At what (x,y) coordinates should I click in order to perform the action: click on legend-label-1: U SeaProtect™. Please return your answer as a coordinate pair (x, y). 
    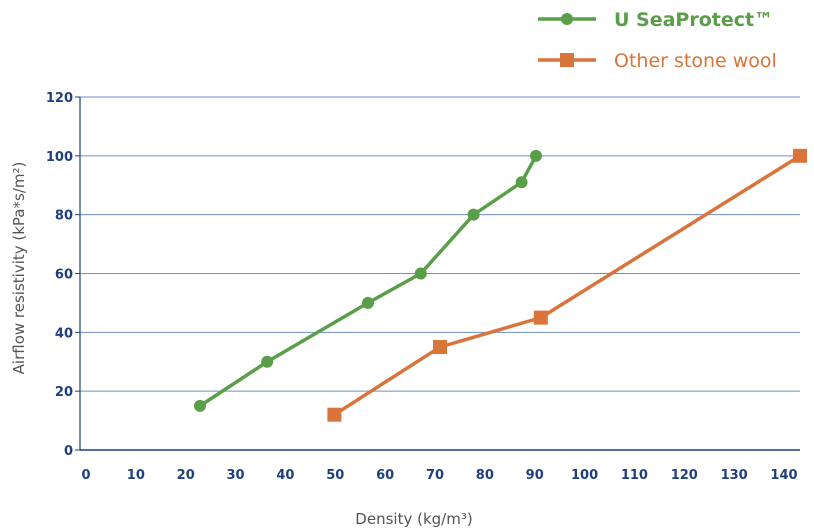
    Looking at the image, I should click on (693, 20).